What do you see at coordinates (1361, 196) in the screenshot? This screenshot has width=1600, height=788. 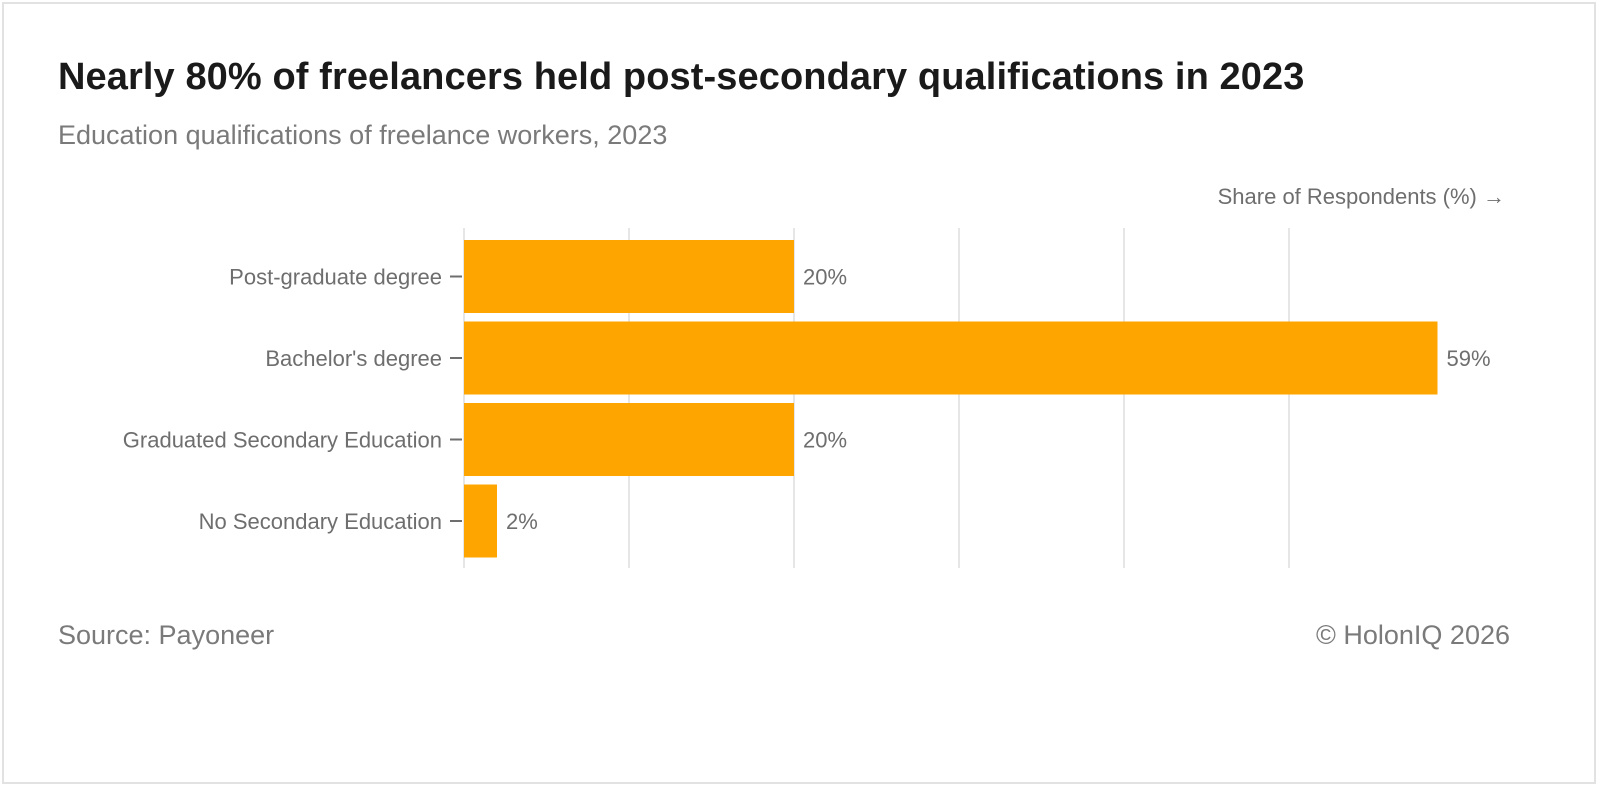 I see `x-axis-title: Share of Respondents (%) →` at bounding box center [1361, 196].